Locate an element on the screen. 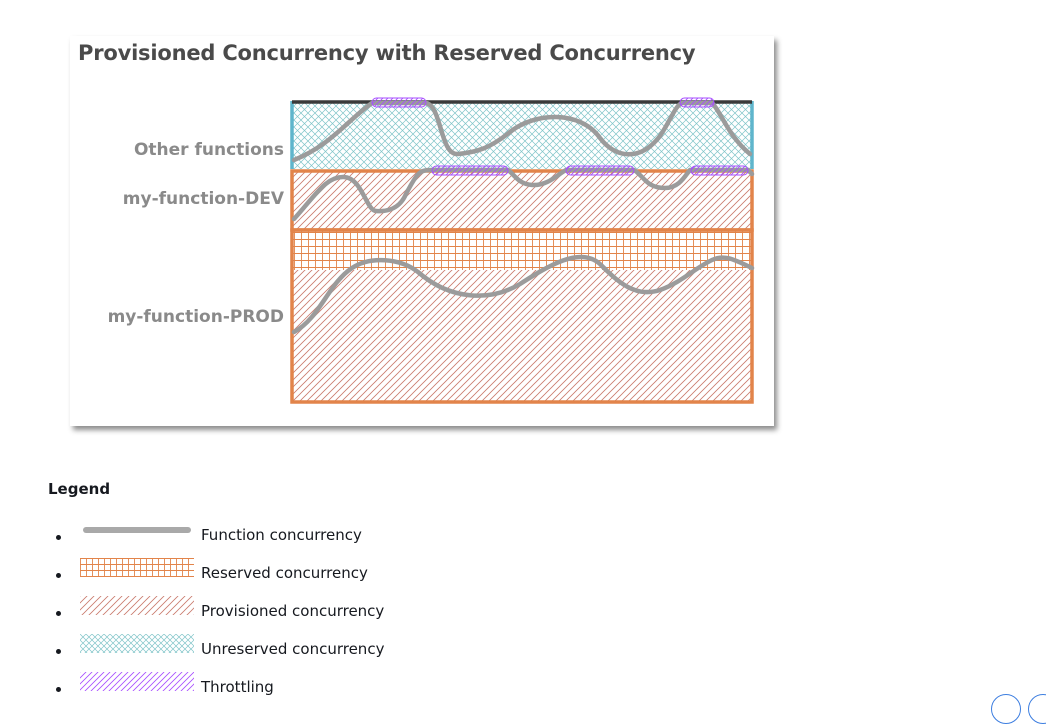 The height and width of the screenshot is (724, 1046). legend-title: Legend is located at coordinates (79, 489).